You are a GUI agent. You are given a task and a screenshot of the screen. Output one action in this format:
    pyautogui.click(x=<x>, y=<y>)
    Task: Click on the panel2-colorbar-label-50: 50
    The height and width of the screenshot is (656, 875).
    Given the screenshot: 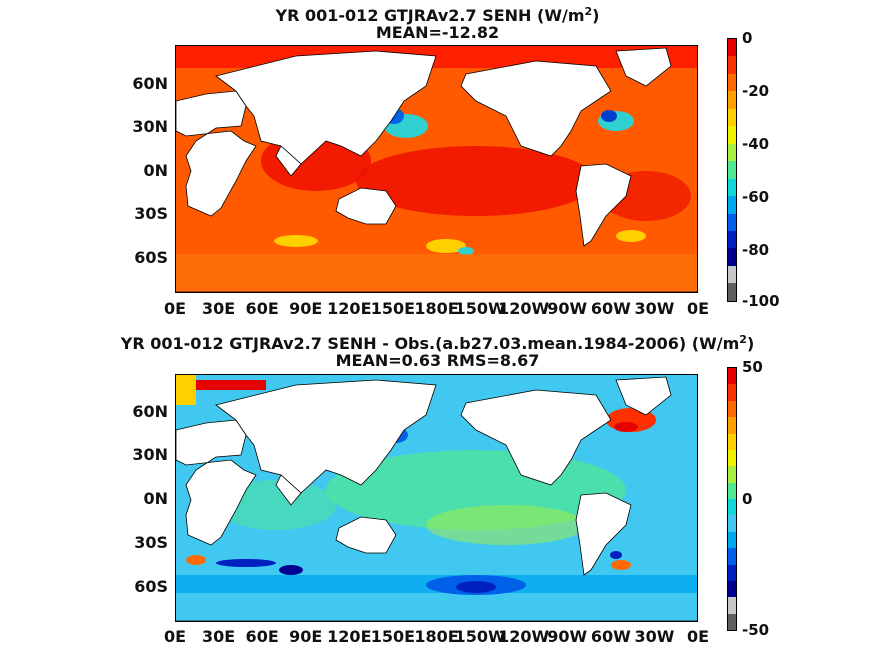 What is the action you would take?
    pyautogui.click(x=752, y=367)
    